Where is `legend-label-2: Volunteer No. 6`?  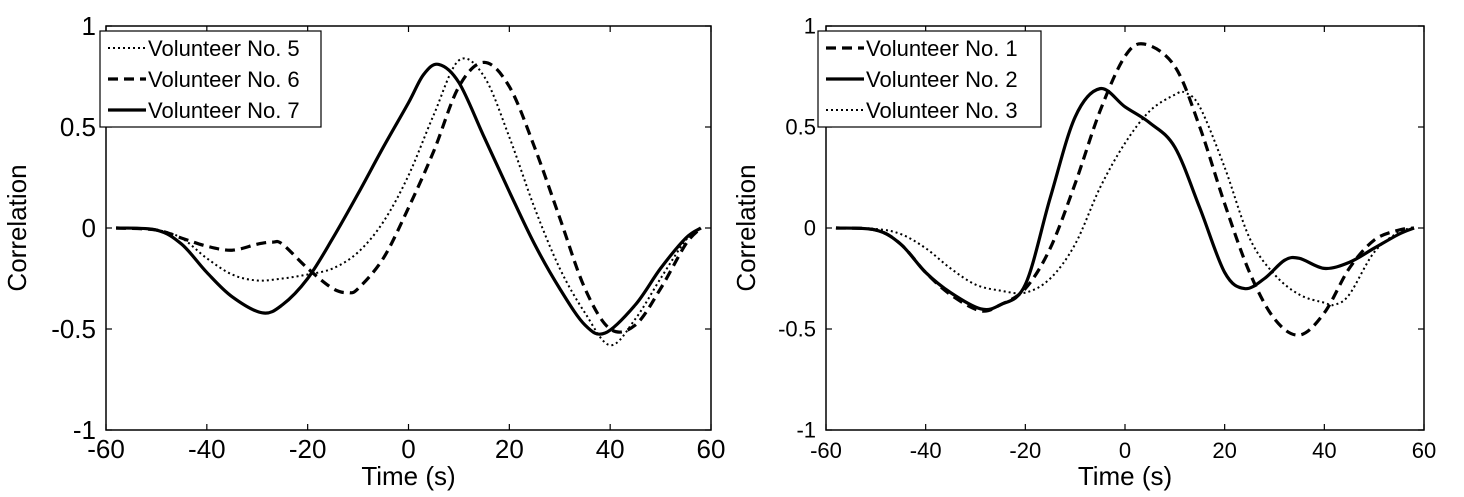 legend-label-2: Volunteer No. 6 is located at coordinates (224, 79).